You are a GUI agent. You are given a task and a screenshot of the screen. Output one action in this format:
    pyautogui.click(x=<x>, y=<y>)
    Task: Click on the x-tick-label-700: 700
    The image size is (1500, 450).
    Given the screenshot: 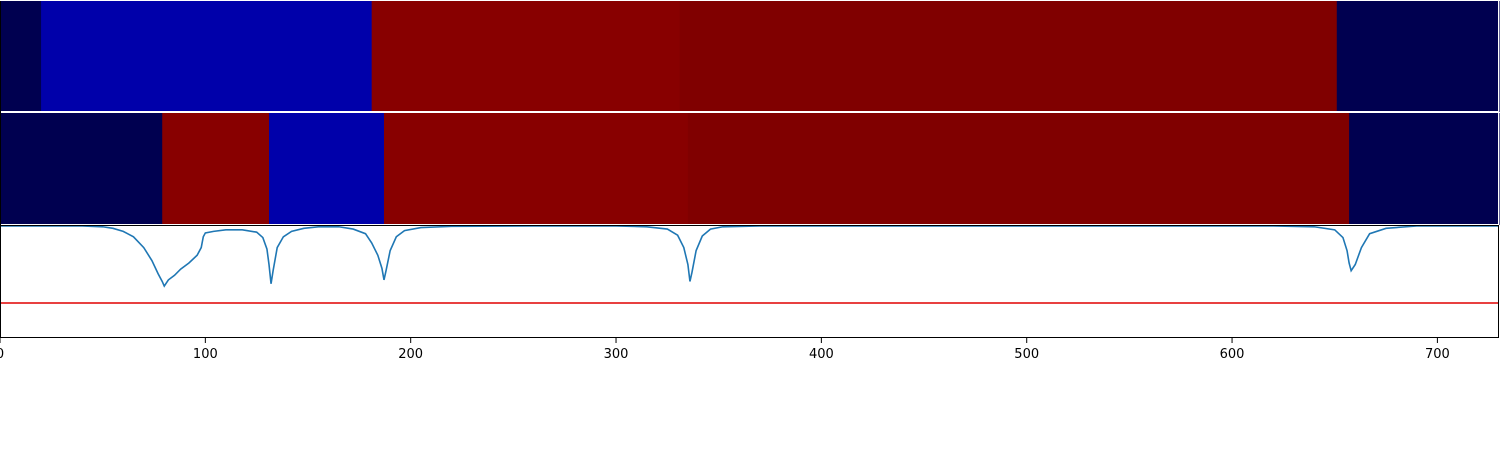 What is the action you would take?
    pyautogui.click(x=1437, y=354)
    